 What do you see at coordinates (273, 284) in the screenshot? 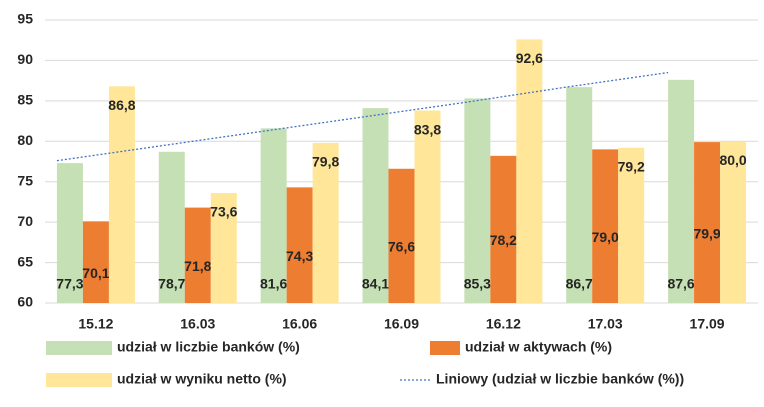
I see `data-label: 81,6` at bounding box center [273, 284].